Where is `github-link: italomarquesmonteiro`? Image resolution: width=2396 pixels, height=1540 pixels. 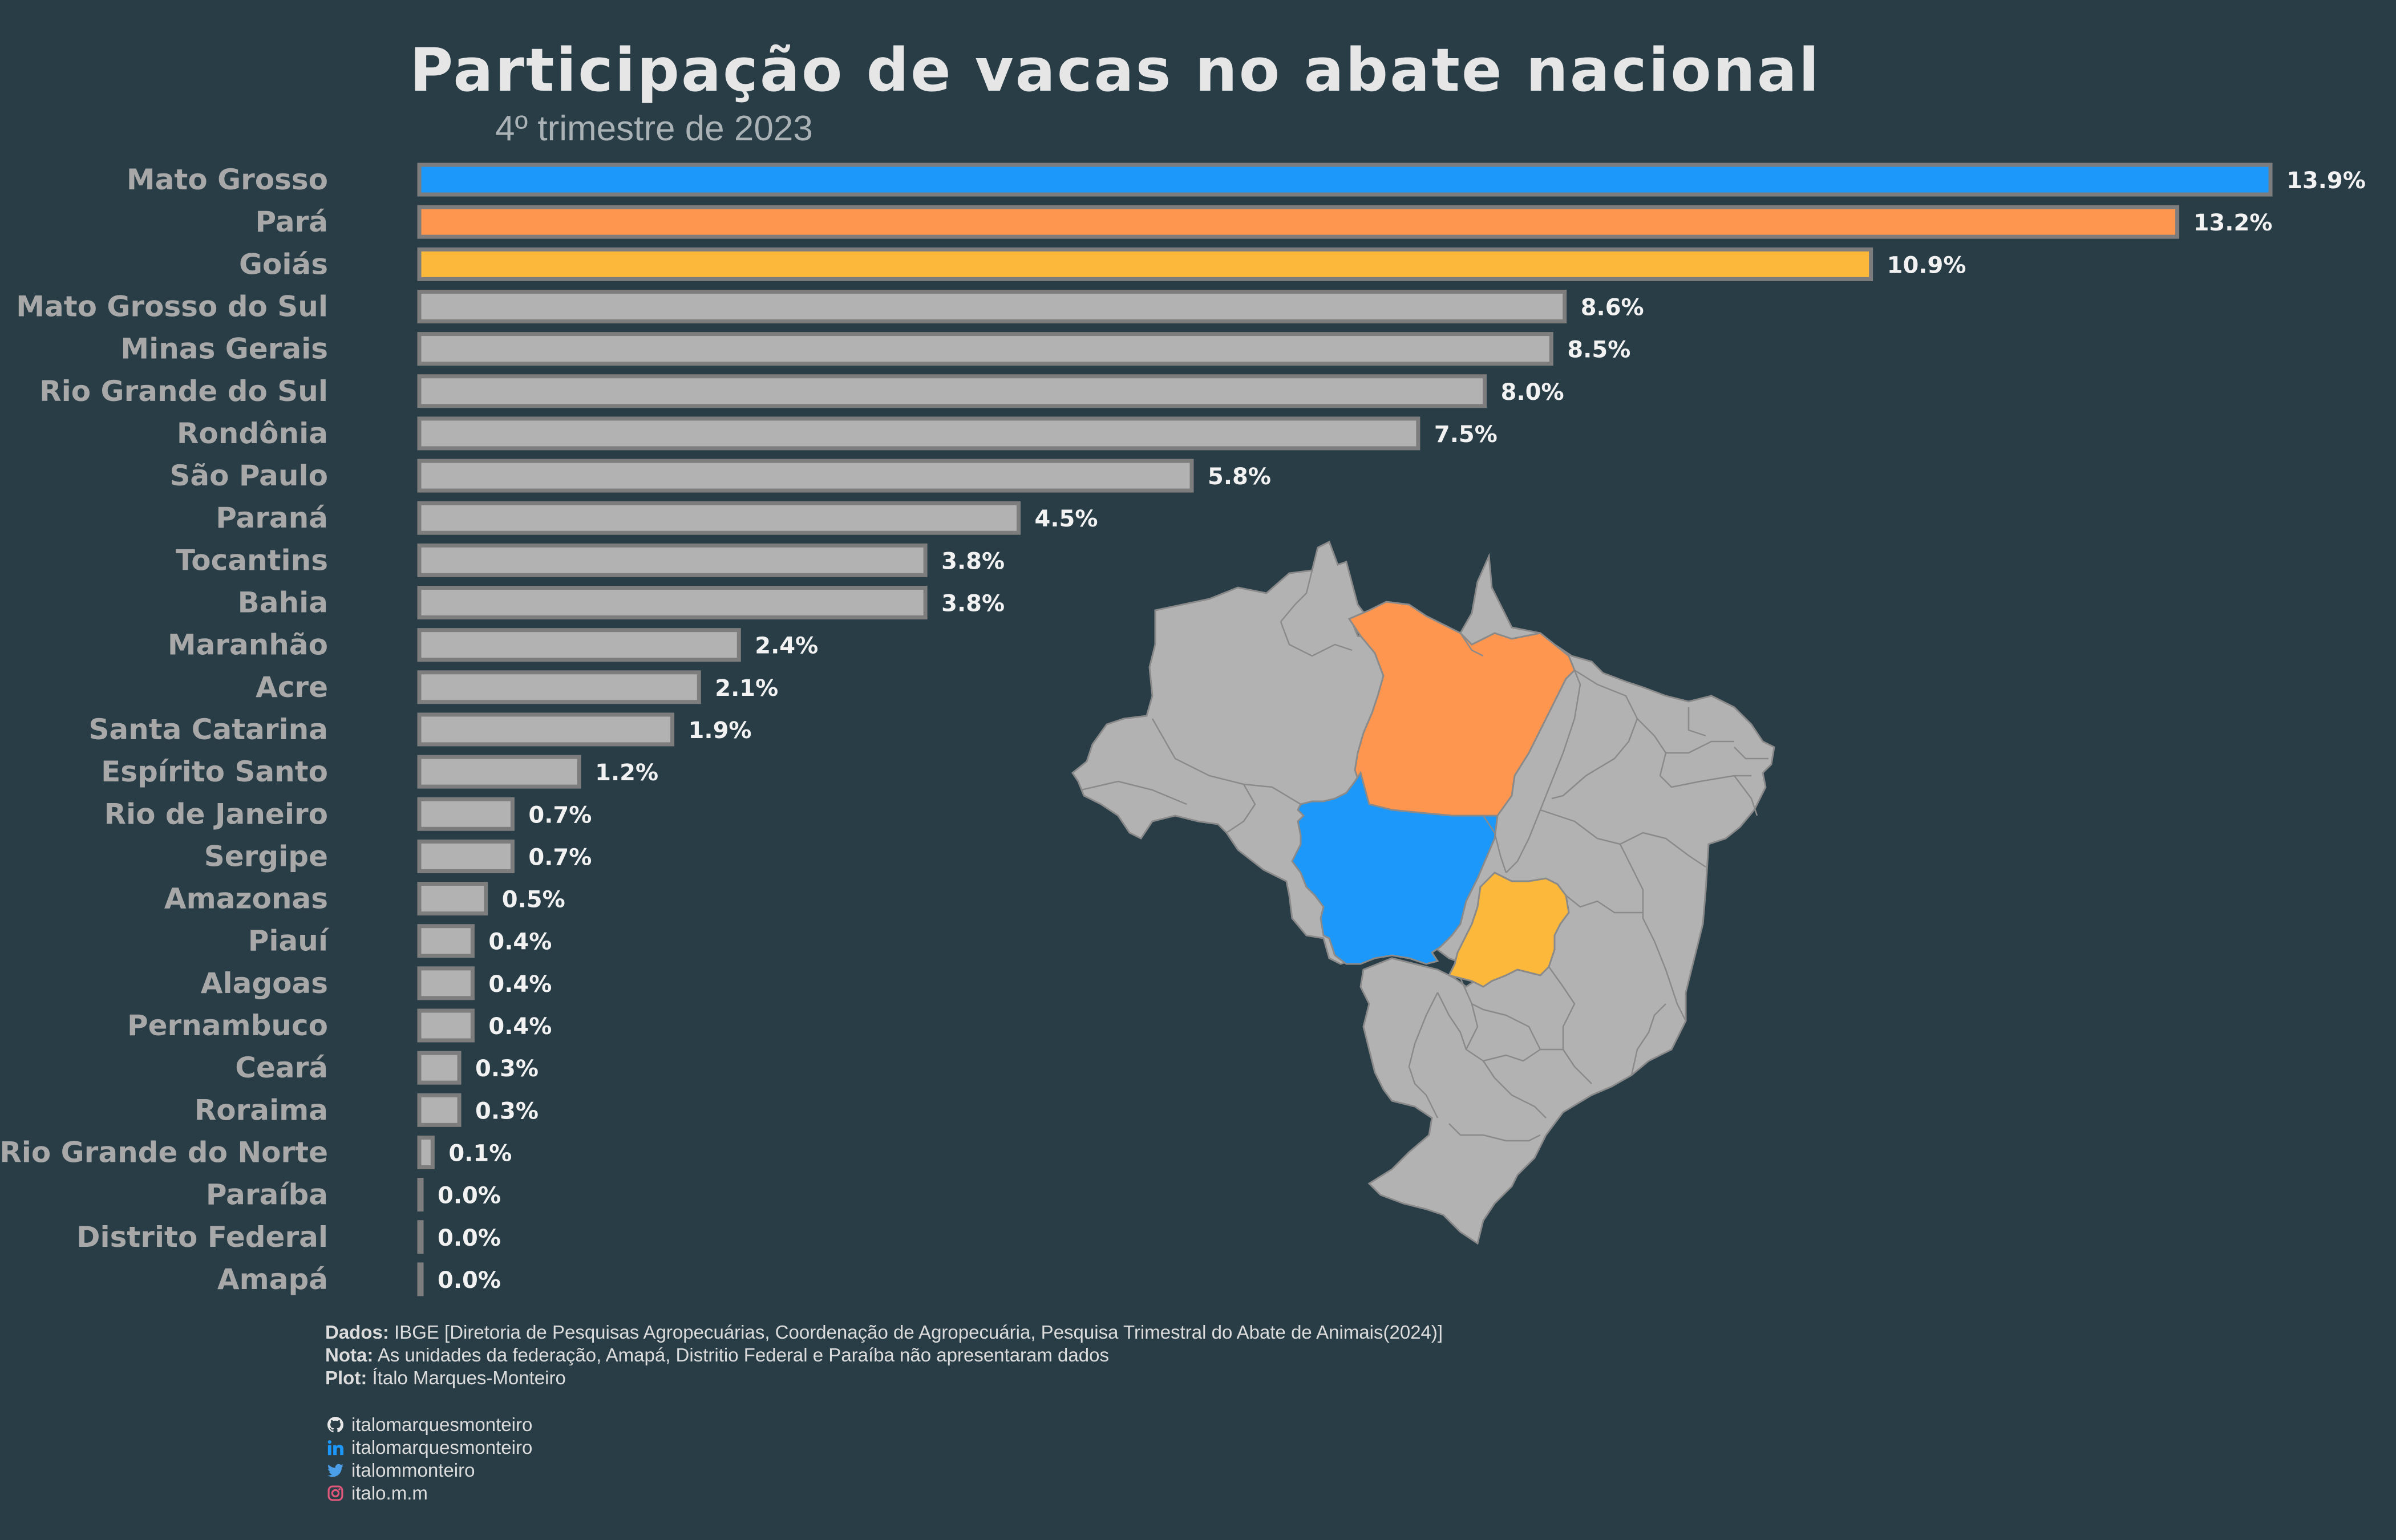
github-link: italomarquesmonteiro is located at coordinates (429, 1425).